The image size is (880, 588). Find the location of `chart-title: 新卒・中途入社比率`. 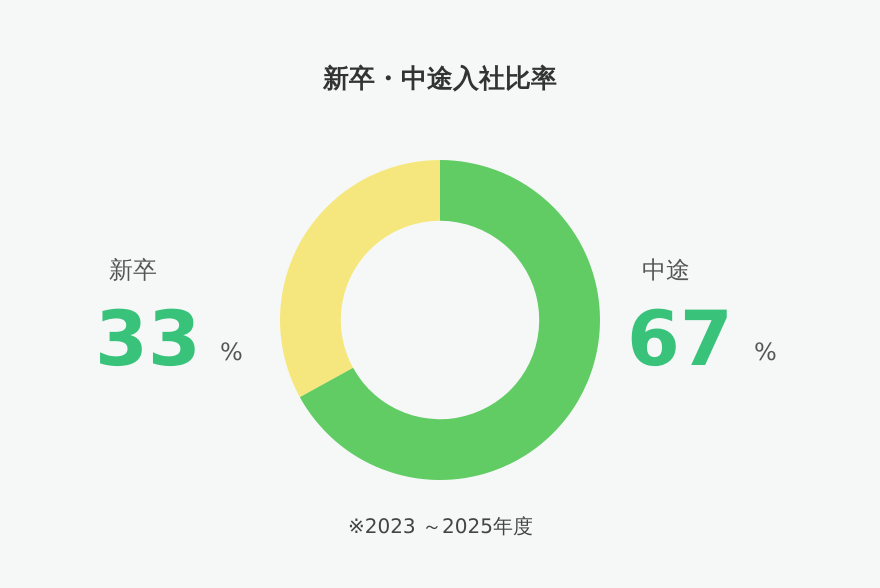

chart-title: 新卒・中途入社比率 is located at coordinates (439, 79).